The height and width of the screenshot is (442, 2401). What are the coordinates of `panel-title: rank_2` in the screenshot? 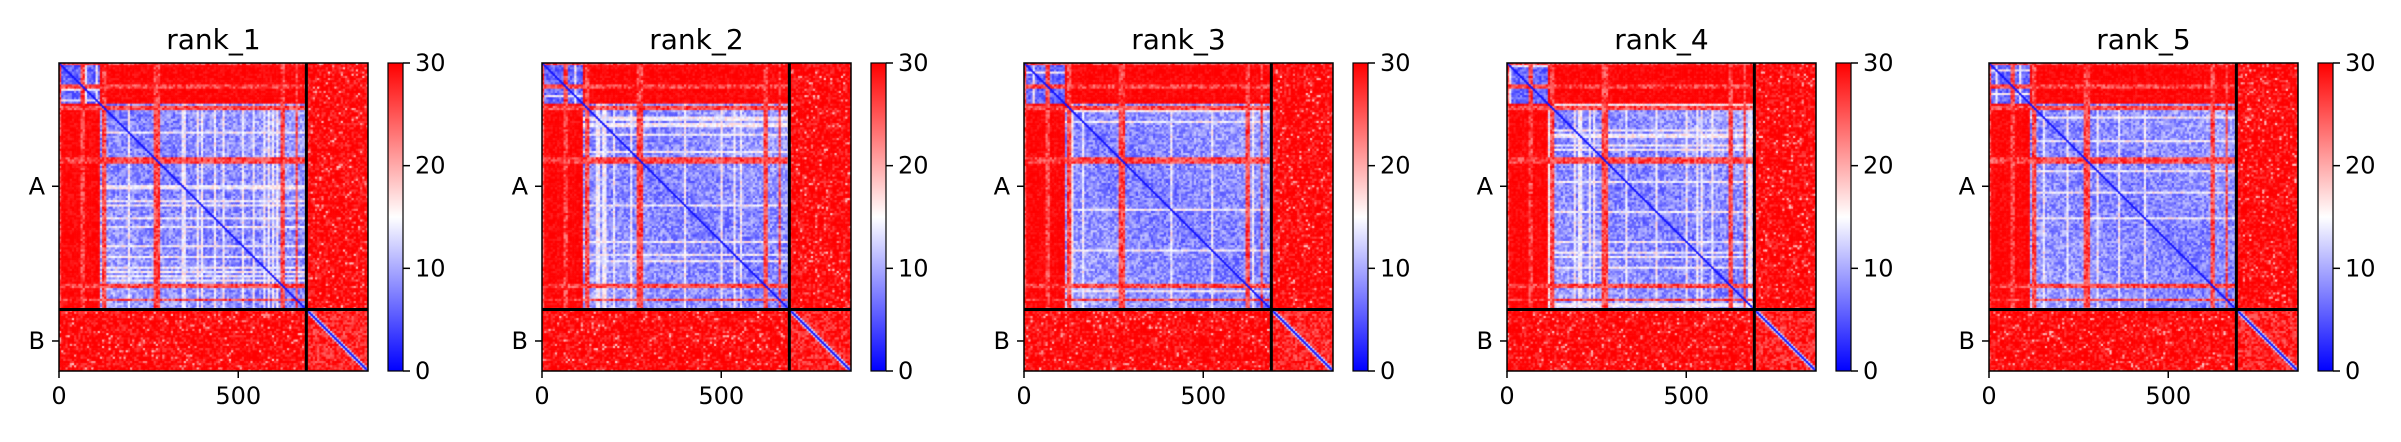 It's located at (696, 39).